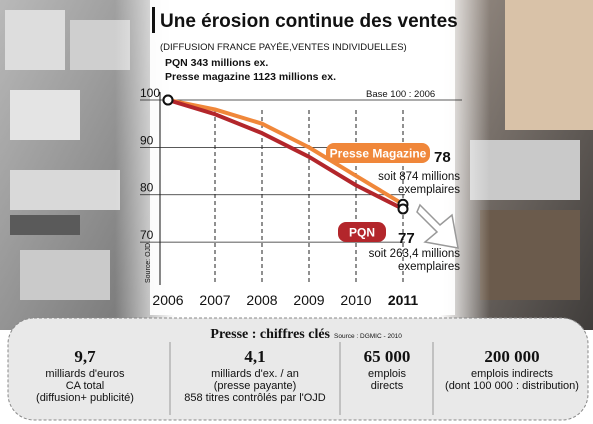  What do you see at coordinates (153, 20) in the screenshot?
I see `title-bar` at bounding box center [153, 20].